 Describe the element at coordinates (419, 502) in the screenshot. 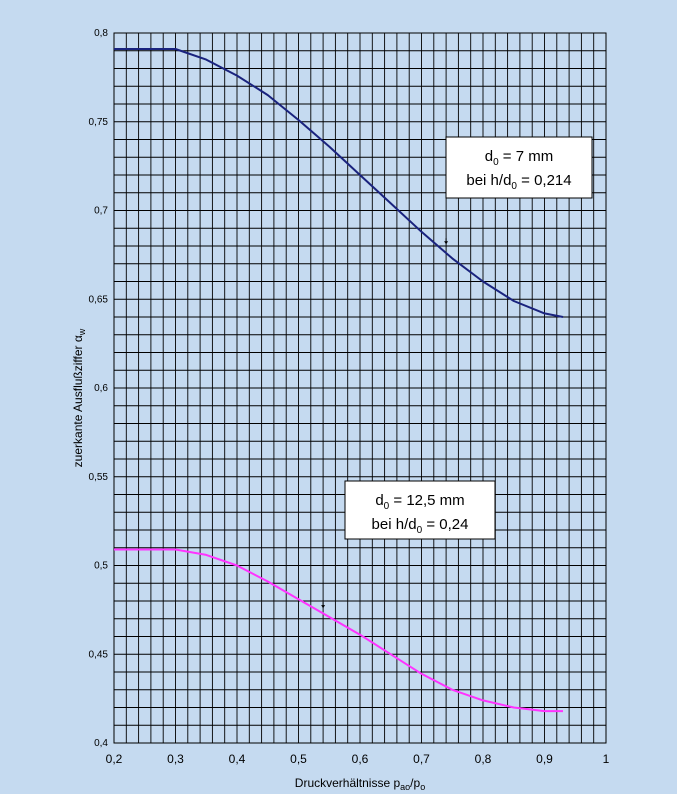

I see `annotation-line-diameter: d0 = 12,5 mm` at that location.